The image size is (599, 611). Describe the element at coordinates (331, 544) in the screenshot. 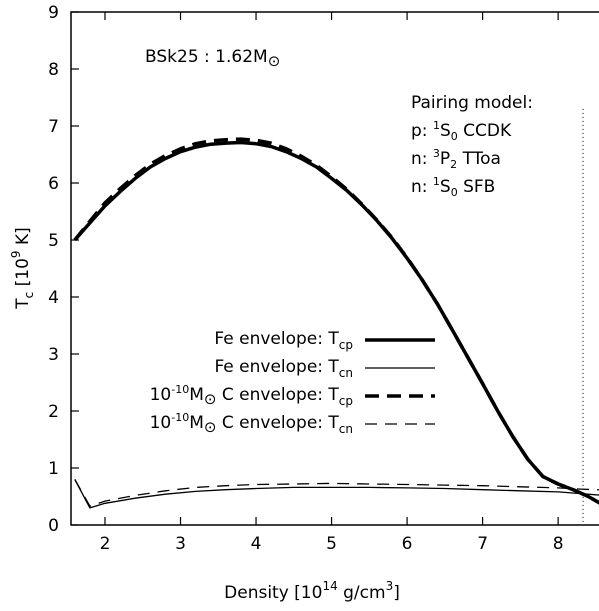

I see `x-tick-label: 5` at that location.